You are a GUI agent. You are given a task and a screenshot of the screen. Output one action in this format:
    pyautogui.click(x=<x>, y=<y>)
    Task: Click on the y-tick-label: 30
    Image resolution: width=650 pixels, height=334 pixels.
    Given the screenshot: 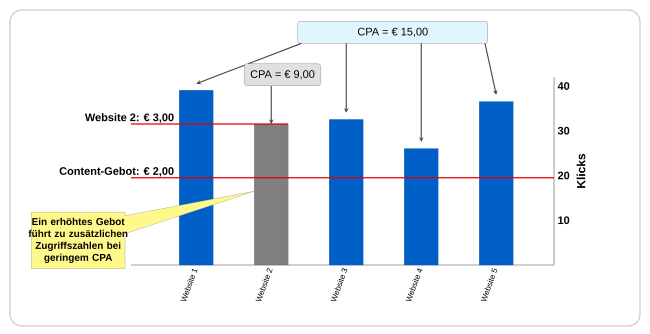 What is the action you would take?
    pyautogui.click(x=564, y=130)
    